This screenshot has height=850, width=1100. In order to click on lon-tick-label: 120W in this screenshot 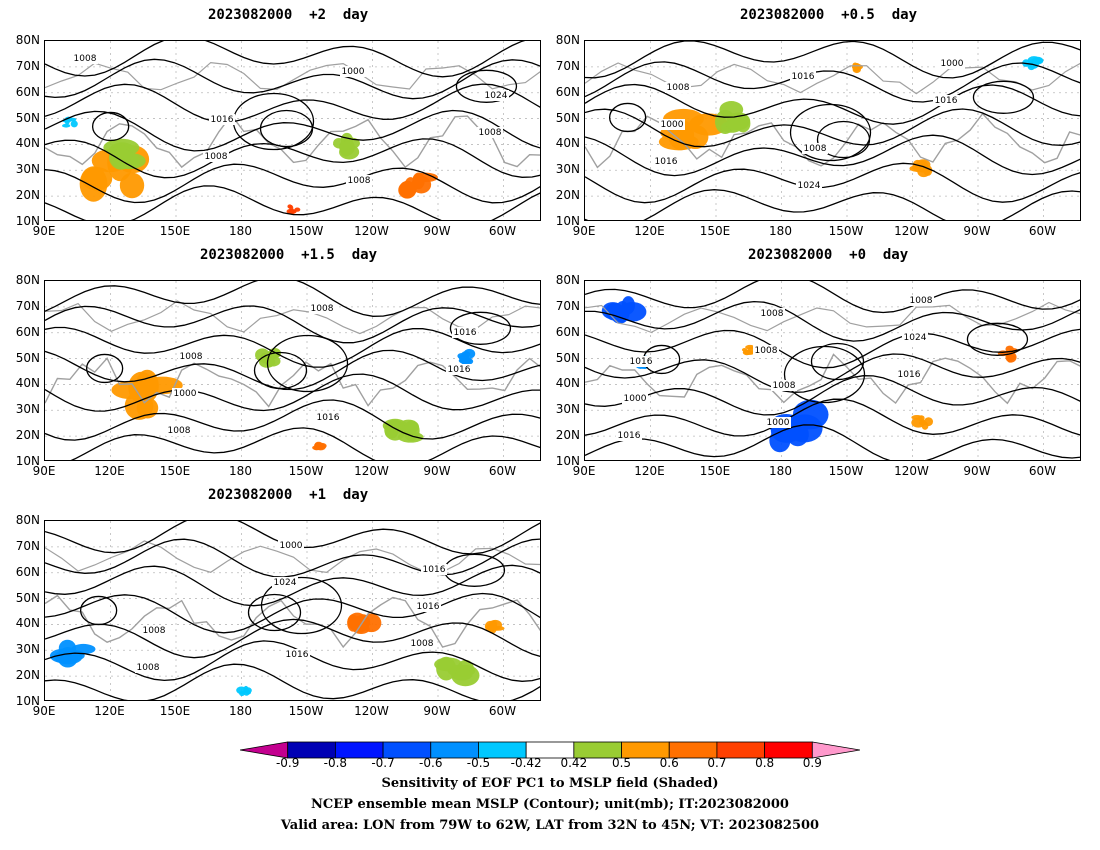, I will do `click(371, 471)`.